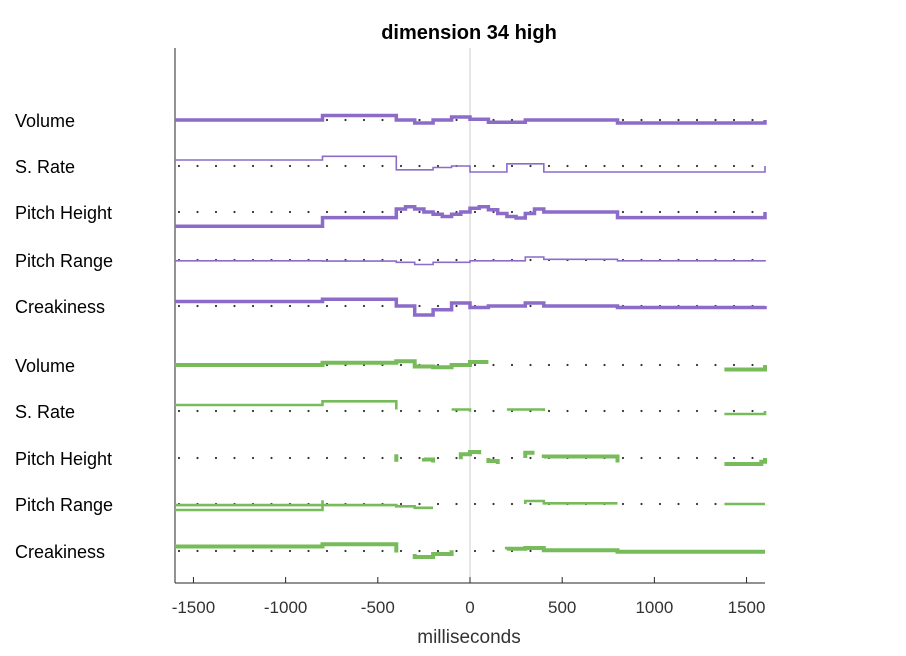 This screenshot has width=906, height=656. I want to click on x-tick-label: 1000, so click(654, 607).